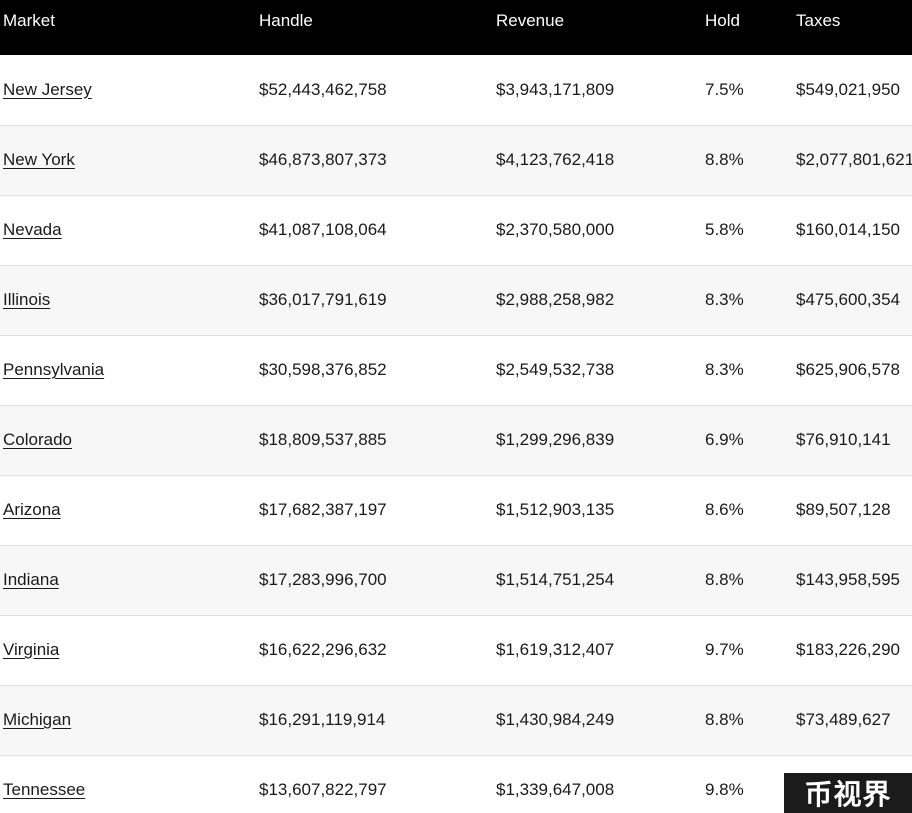 The width and height of the screenshot is (912, 813). I want to click on handle-cell: $13,607,822,797, so click(323, 789).